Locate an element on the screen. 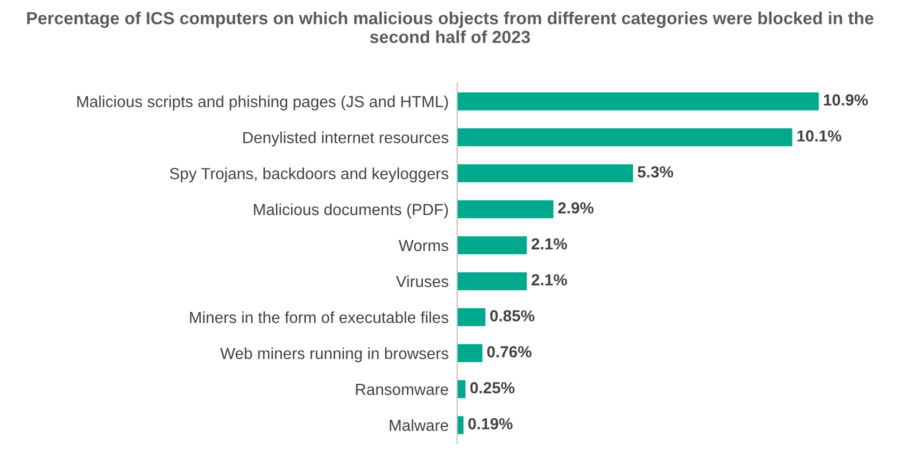 The height and width of the screenshot is (463, 900). data-label: 0.76% is located at coordinates (509, 352).